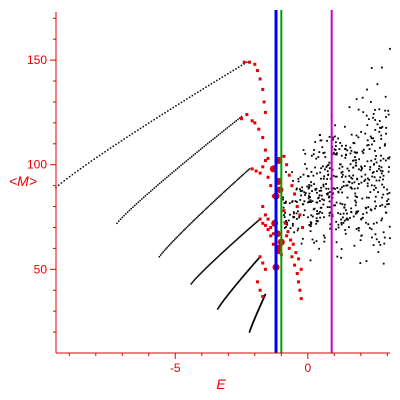 The width and height of the screenshot is (400, 400). Describe the element at coordinates (303, 181) in the screenshot. I see `vertical-lines` at that location.